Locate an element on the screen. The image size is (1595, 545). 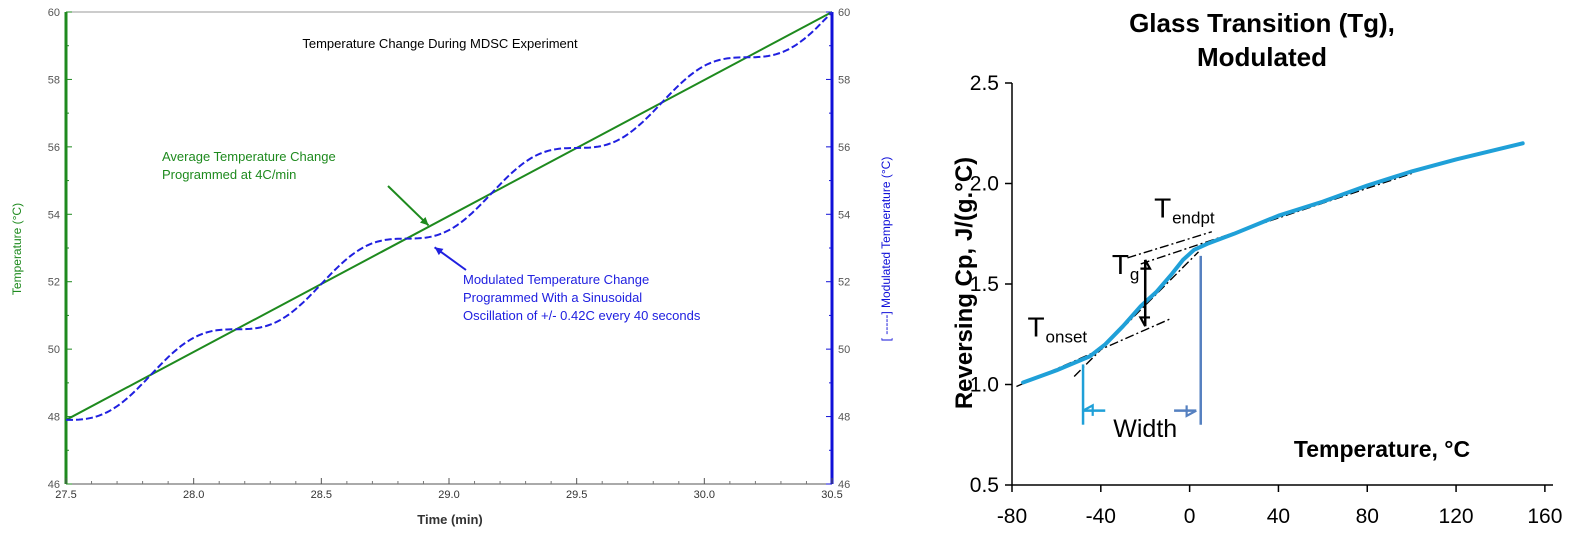
chart1-left-tick-label: 54 is located at coordinates (54, 215).